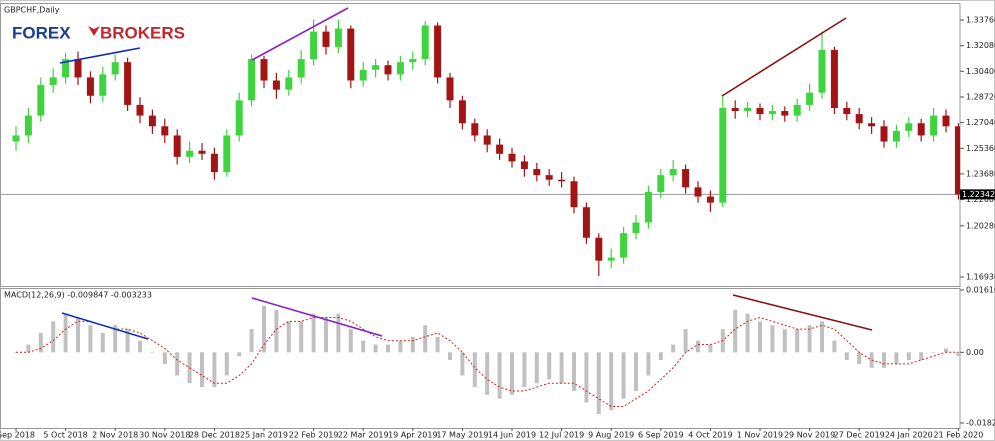 This screenshot has width=995, height=441. Describe the element at coordinates (661, 435) in the screenshot. I see `x-tick-label: 6 Sep 2019` at that location.